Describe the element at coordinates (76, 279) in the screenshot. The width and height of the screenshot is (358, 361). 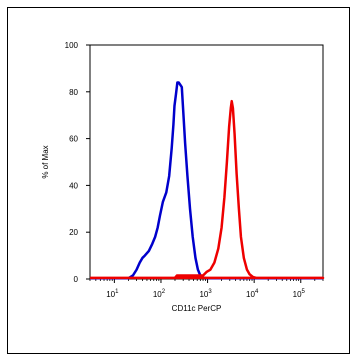
I see `y-tick-label: 0` at that location.